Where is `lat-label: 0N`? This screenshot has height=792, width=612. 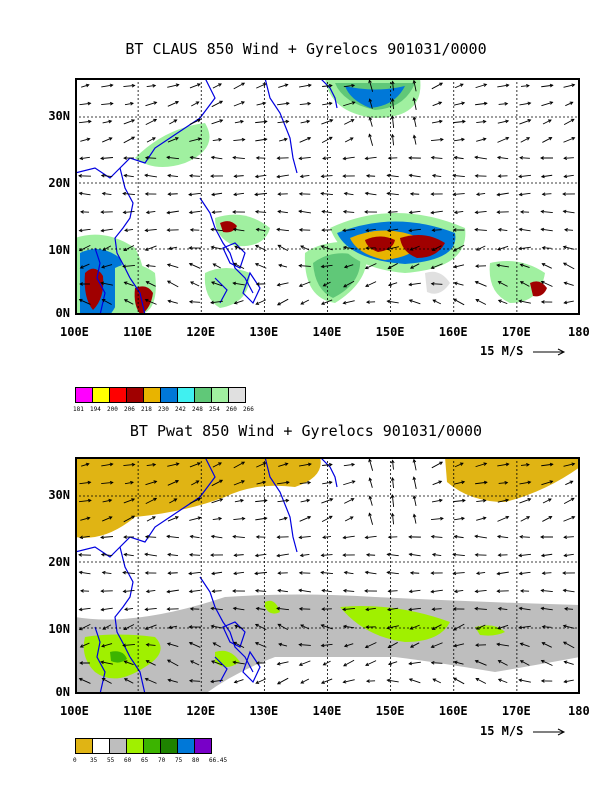
lat-label: 0N is located at coordinates (62, 313).